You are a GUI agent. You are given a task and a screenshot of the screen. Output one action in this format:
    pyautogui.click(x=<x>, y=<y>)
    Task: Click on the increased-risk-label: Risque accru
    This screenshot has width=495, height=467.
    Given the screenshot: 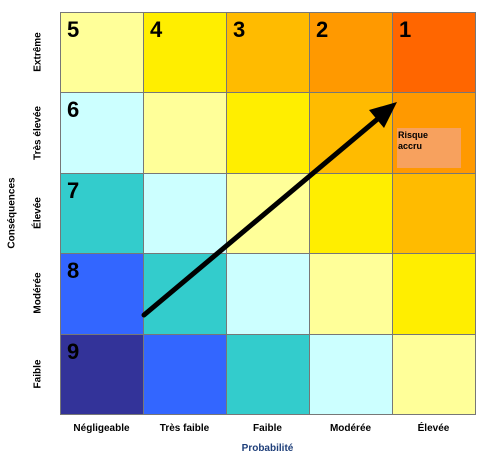 What is the action you would take?
    pyautogui.click(x=429, y=148)
    